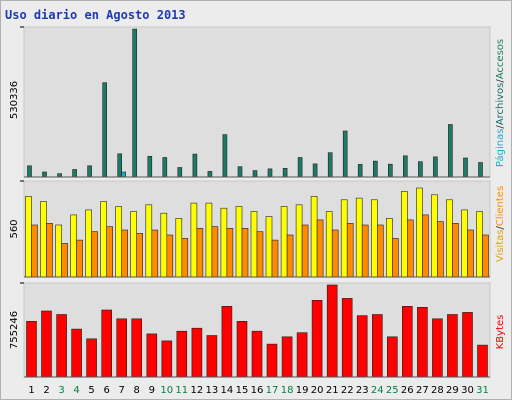  What do you see at coordinates (272, 390) in the screenshot?
I see `day-label-17: 17` at bounding box center [272, 390].